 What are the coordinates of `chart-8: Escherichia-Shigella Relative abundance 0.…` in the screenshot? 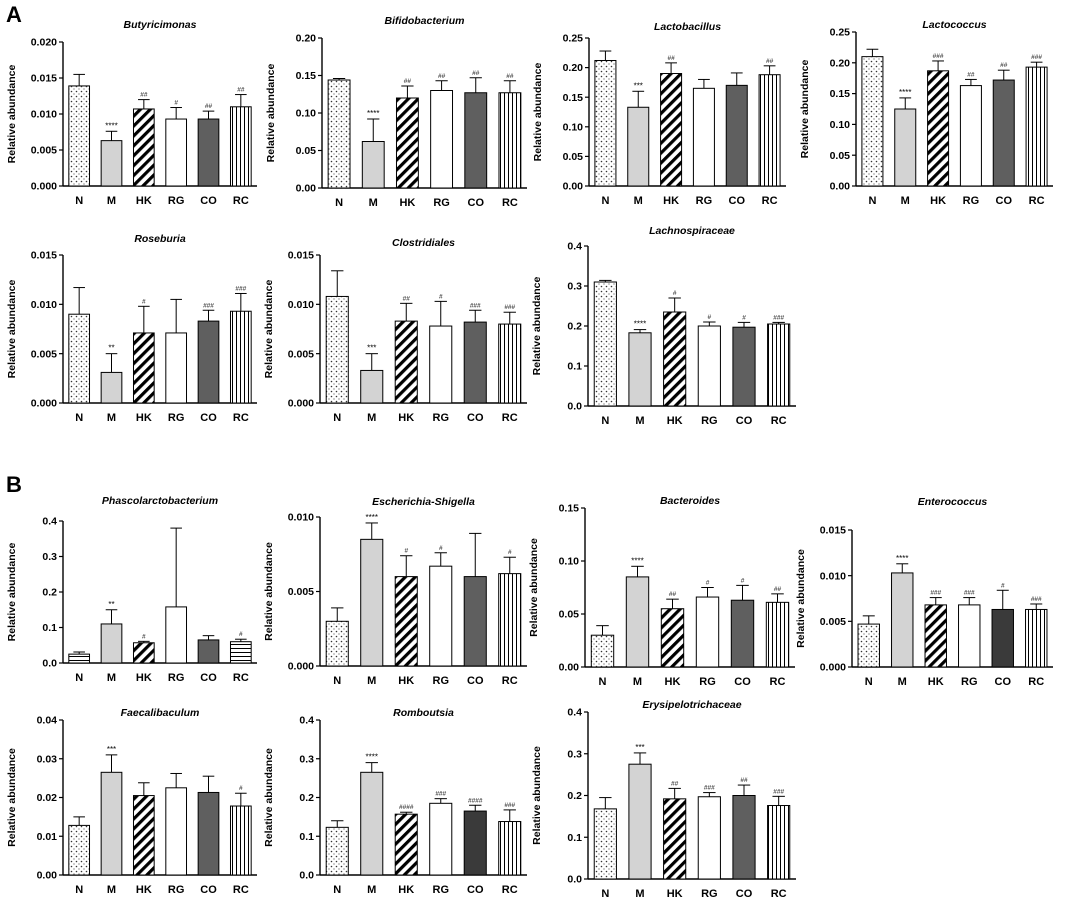 It's located at (395, 591).